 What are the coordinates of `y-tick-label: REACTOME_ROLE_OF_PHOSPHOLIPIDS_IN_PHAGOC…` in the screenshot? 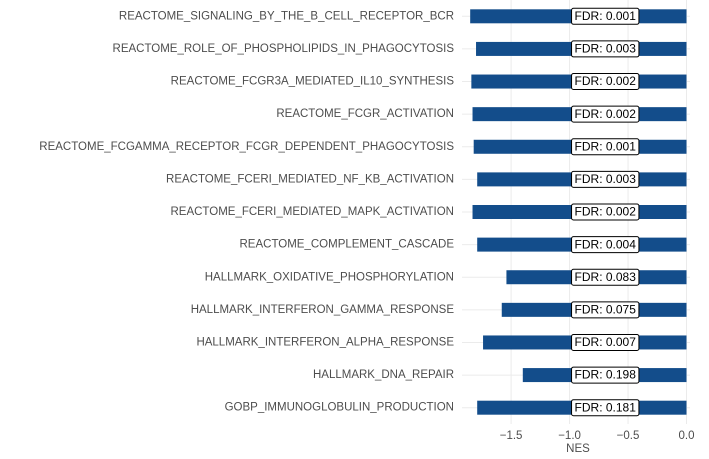 It's located at (284, 49).